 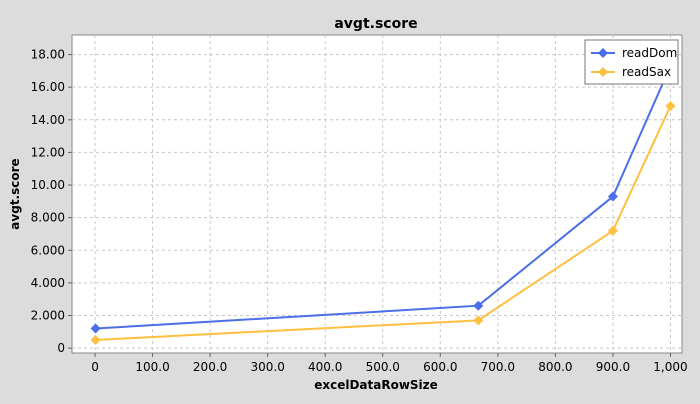 I want to click on x-tick-label: 500.0, so click(x=383, y=367).